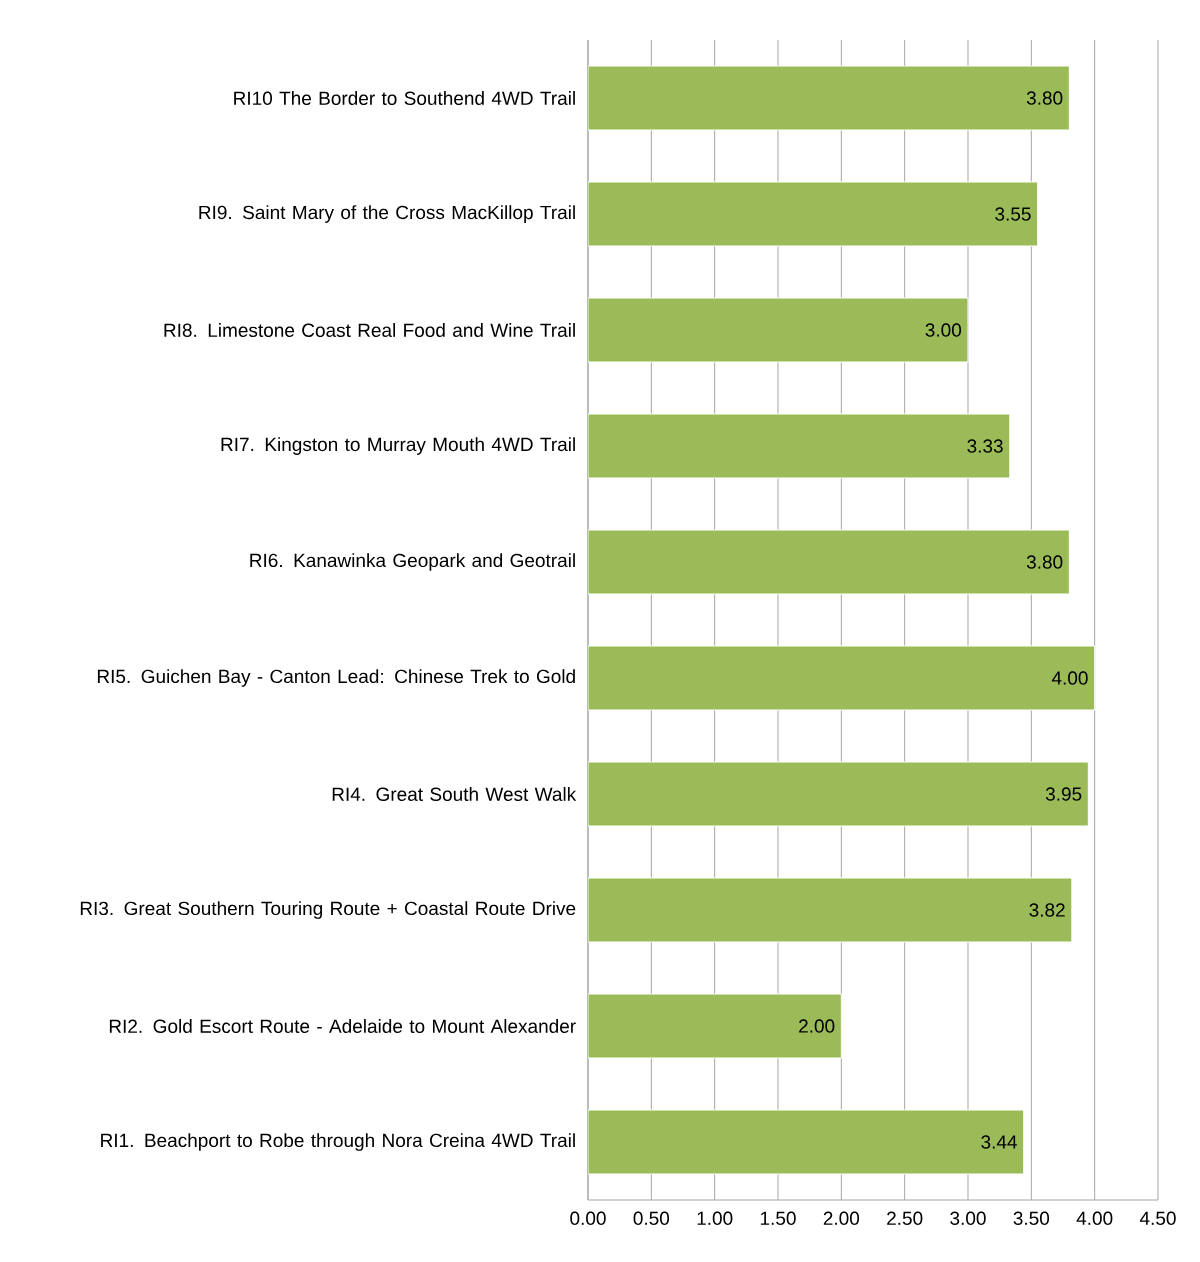 This screenshot has width=1200, height=1262. I want to click on data-label: 4.00, so click(1069, 678).